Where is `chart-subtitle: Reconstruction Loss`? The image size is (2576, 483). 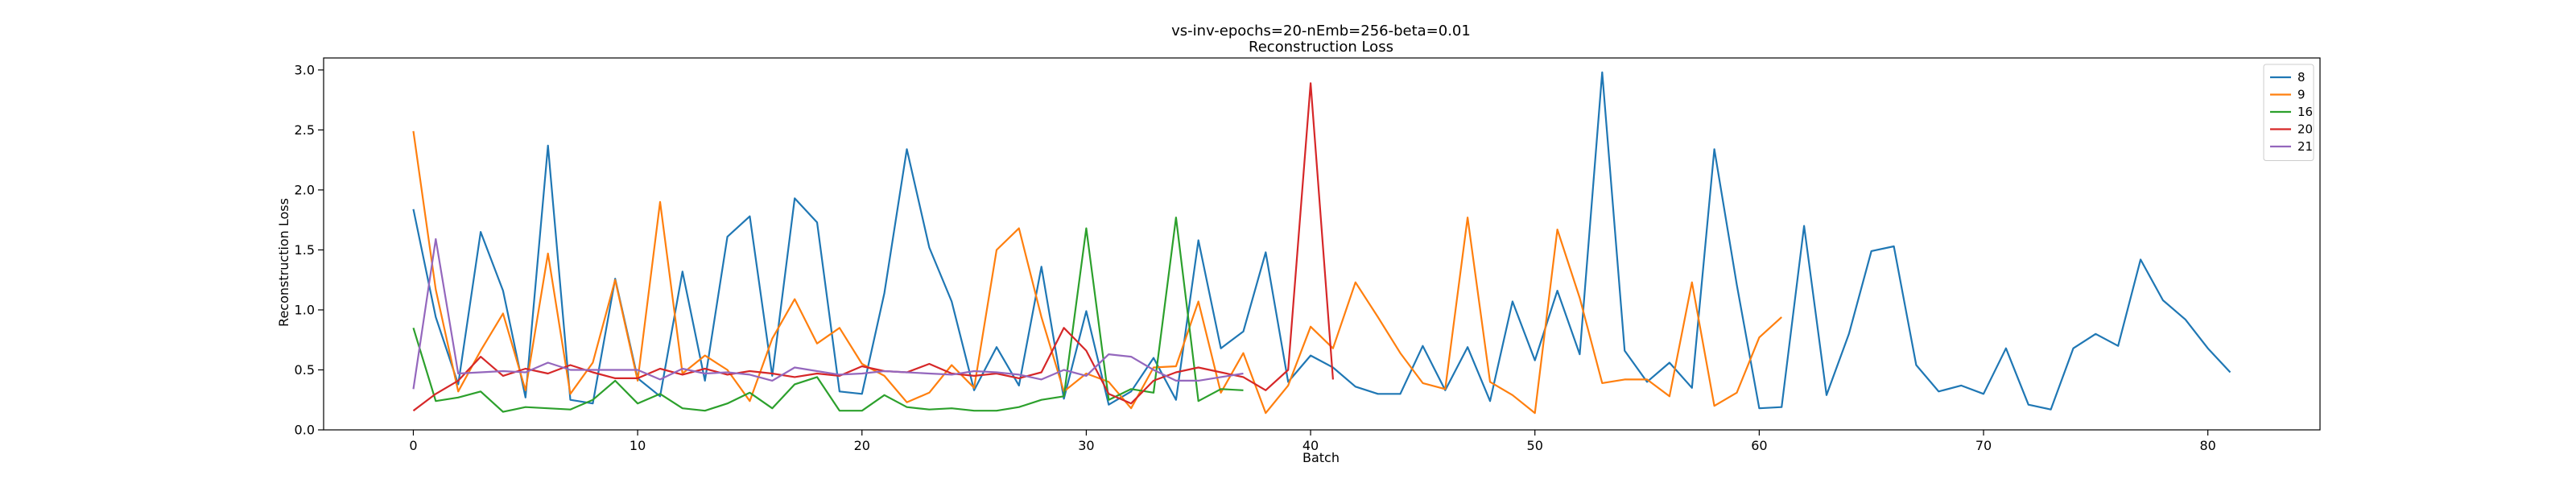
chart-subtitle: Reconstruction Loss is located at coordinates (1321, 47).